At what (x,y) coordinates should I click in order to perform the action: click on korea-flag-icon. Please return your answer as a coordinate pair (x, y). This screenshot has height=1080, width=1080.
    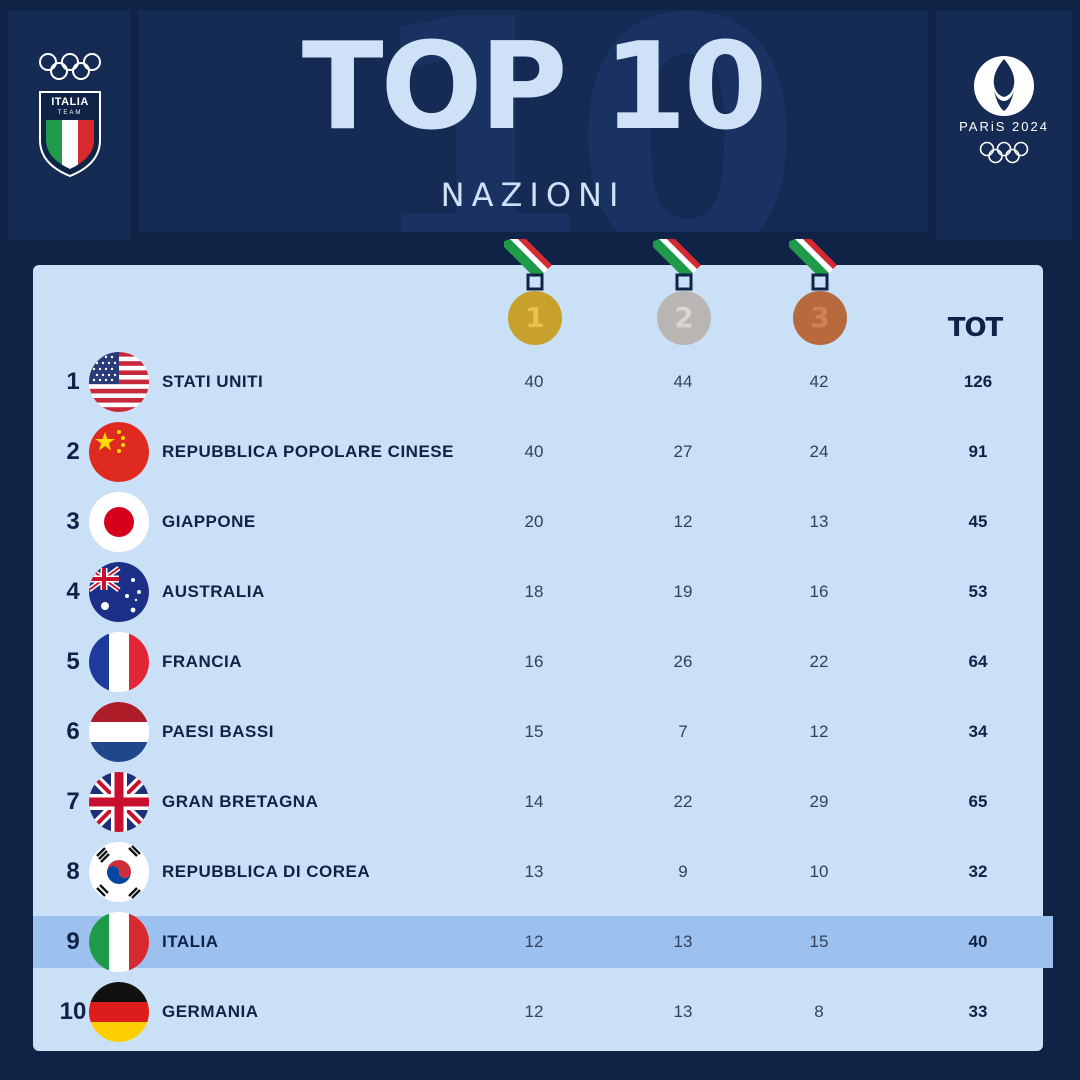
    Looking at the image, I should click on (119, 872).